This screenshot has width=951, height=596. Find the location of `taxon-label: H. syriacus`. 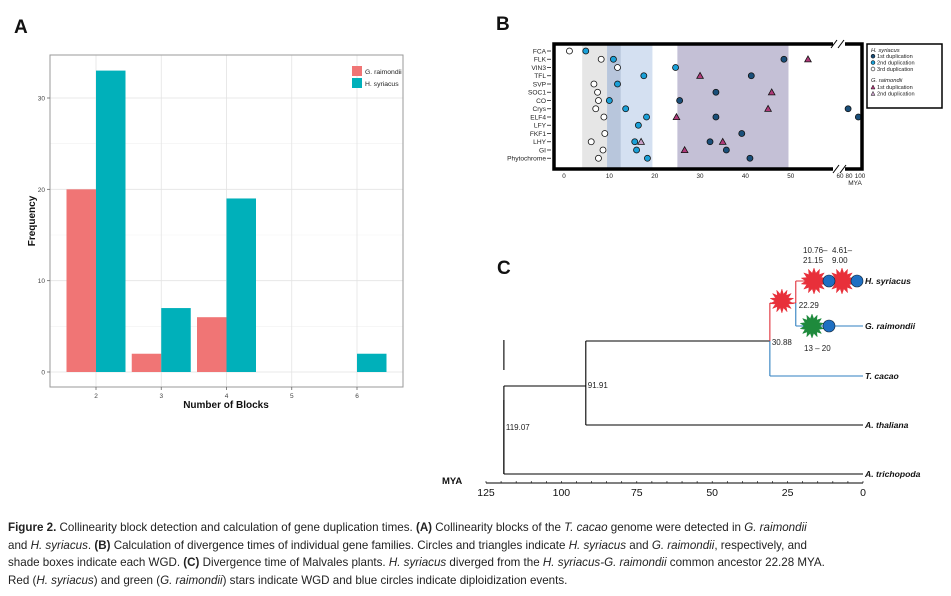

taxon-label: H. syriacus is located at coordinates (888, 281).